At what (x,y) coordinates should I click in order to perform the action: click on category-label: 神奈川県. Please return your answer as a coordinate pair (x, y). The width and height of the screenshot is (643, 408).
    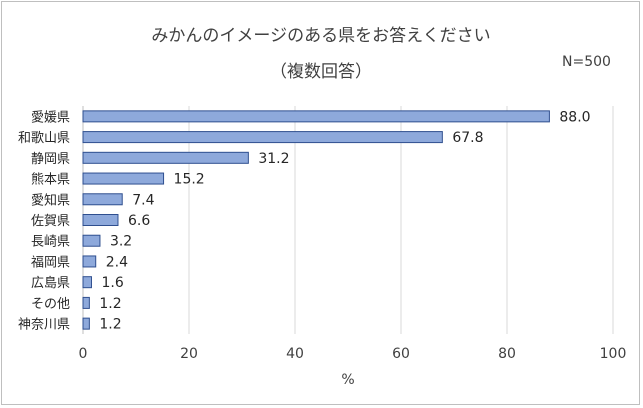
    Looking at the image, I should click on (44, 325).